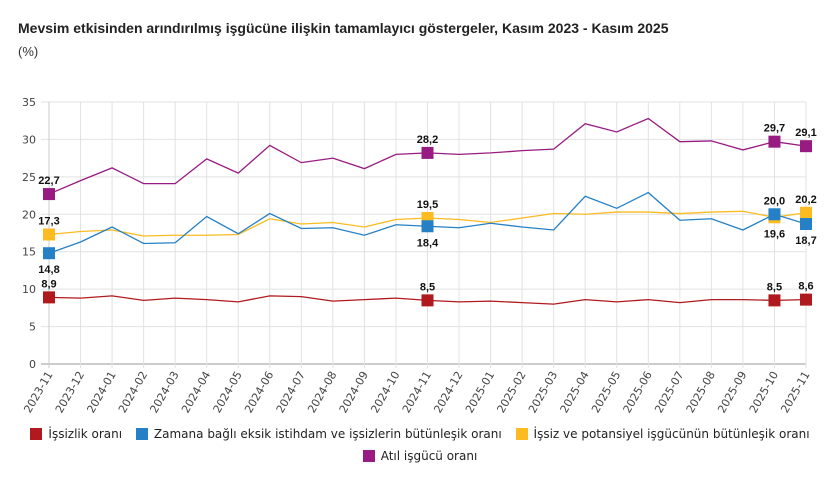 This screenshot has height=481, width=840. I want to click on legend-item-unemployment: İşsizlik oranı, so click(76, 434).